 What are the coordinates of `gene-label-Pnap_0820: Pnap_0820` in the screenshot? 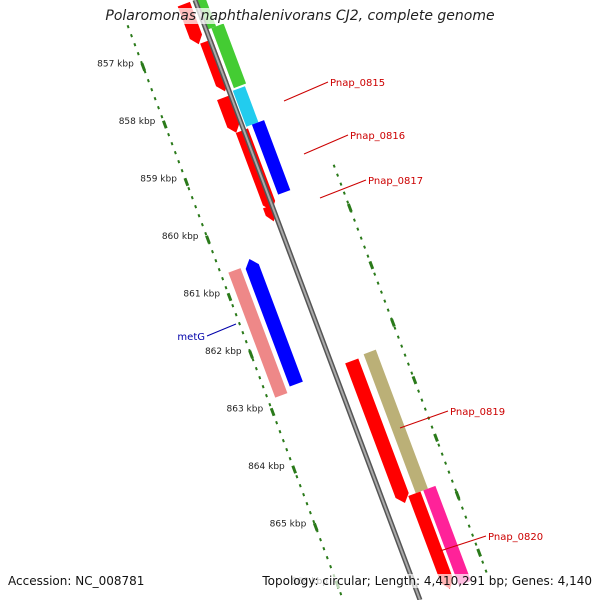 It's located at (515, 537).